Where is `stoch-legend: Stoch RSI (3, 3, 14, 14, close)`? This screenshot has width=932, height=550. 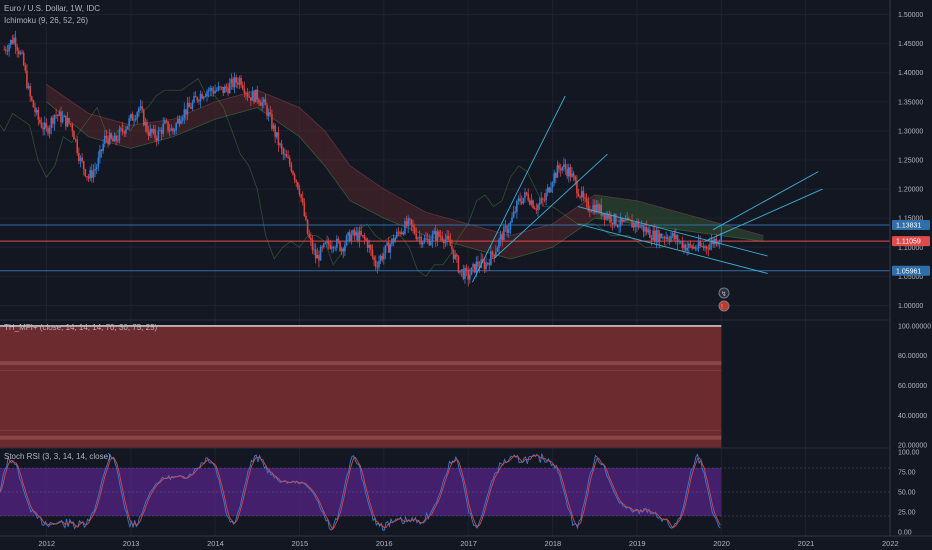 stoch-legend: Stoch RSI (3, 3, 14, 14, close) is located at coordinates (57, 456).